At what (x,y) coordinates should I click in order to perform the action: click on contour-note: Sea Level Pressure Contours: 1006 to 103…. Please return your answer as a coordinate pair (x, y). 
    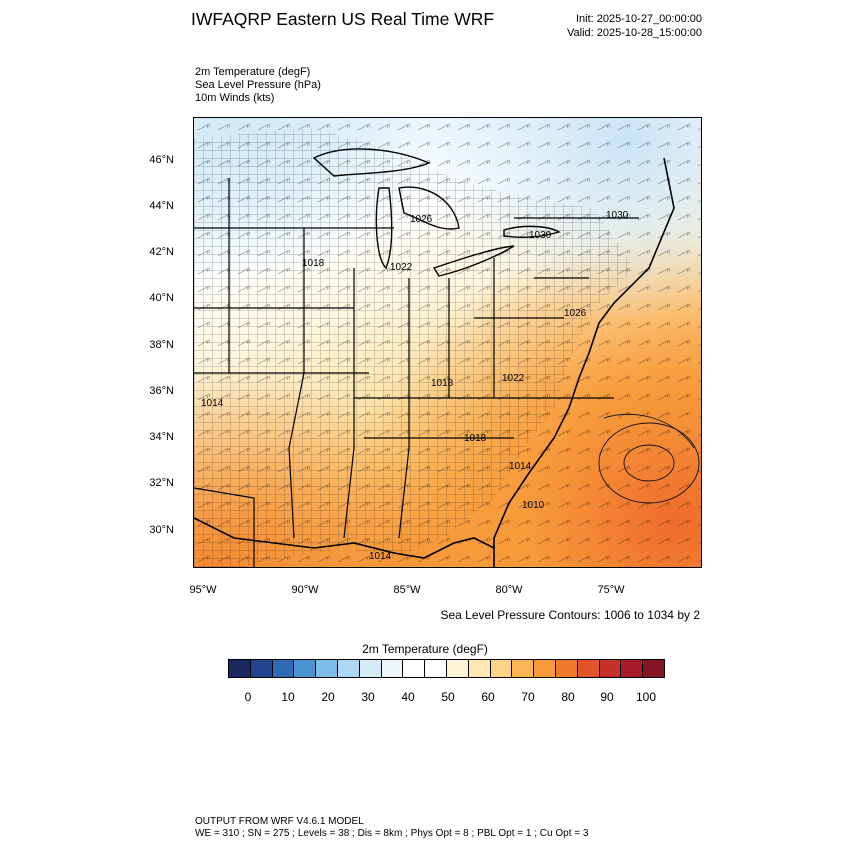
    Looking at the image, I should click on (570, 615).